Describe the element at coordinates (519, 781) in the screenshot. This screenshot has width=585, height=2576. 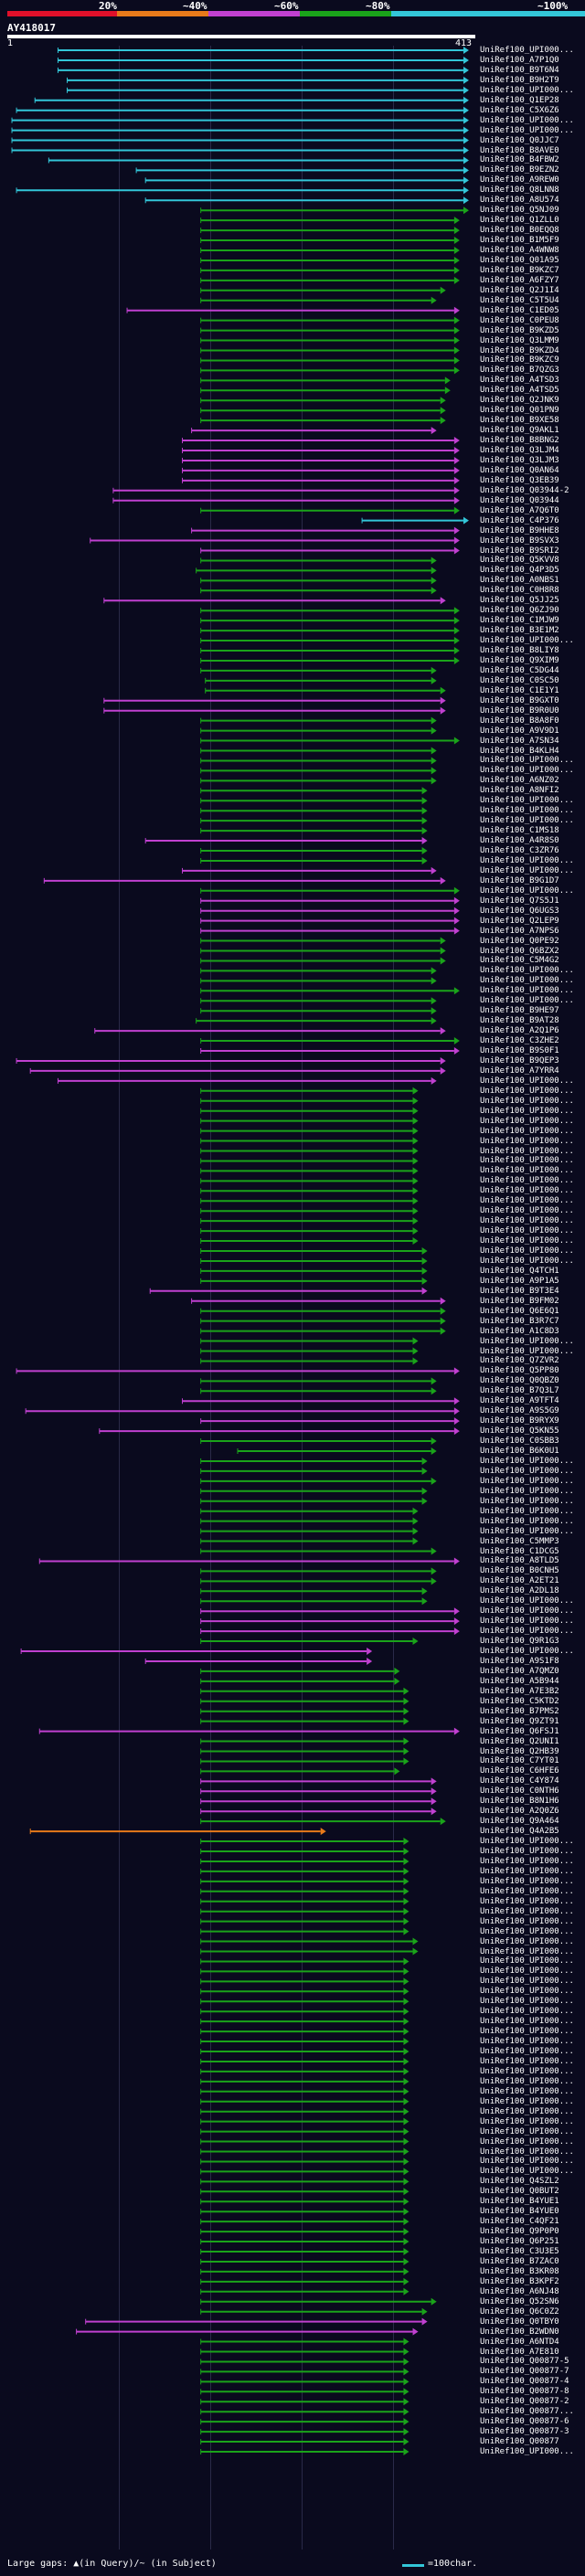
I see `hit-label: UniRef100_A6NZ02` at that location.